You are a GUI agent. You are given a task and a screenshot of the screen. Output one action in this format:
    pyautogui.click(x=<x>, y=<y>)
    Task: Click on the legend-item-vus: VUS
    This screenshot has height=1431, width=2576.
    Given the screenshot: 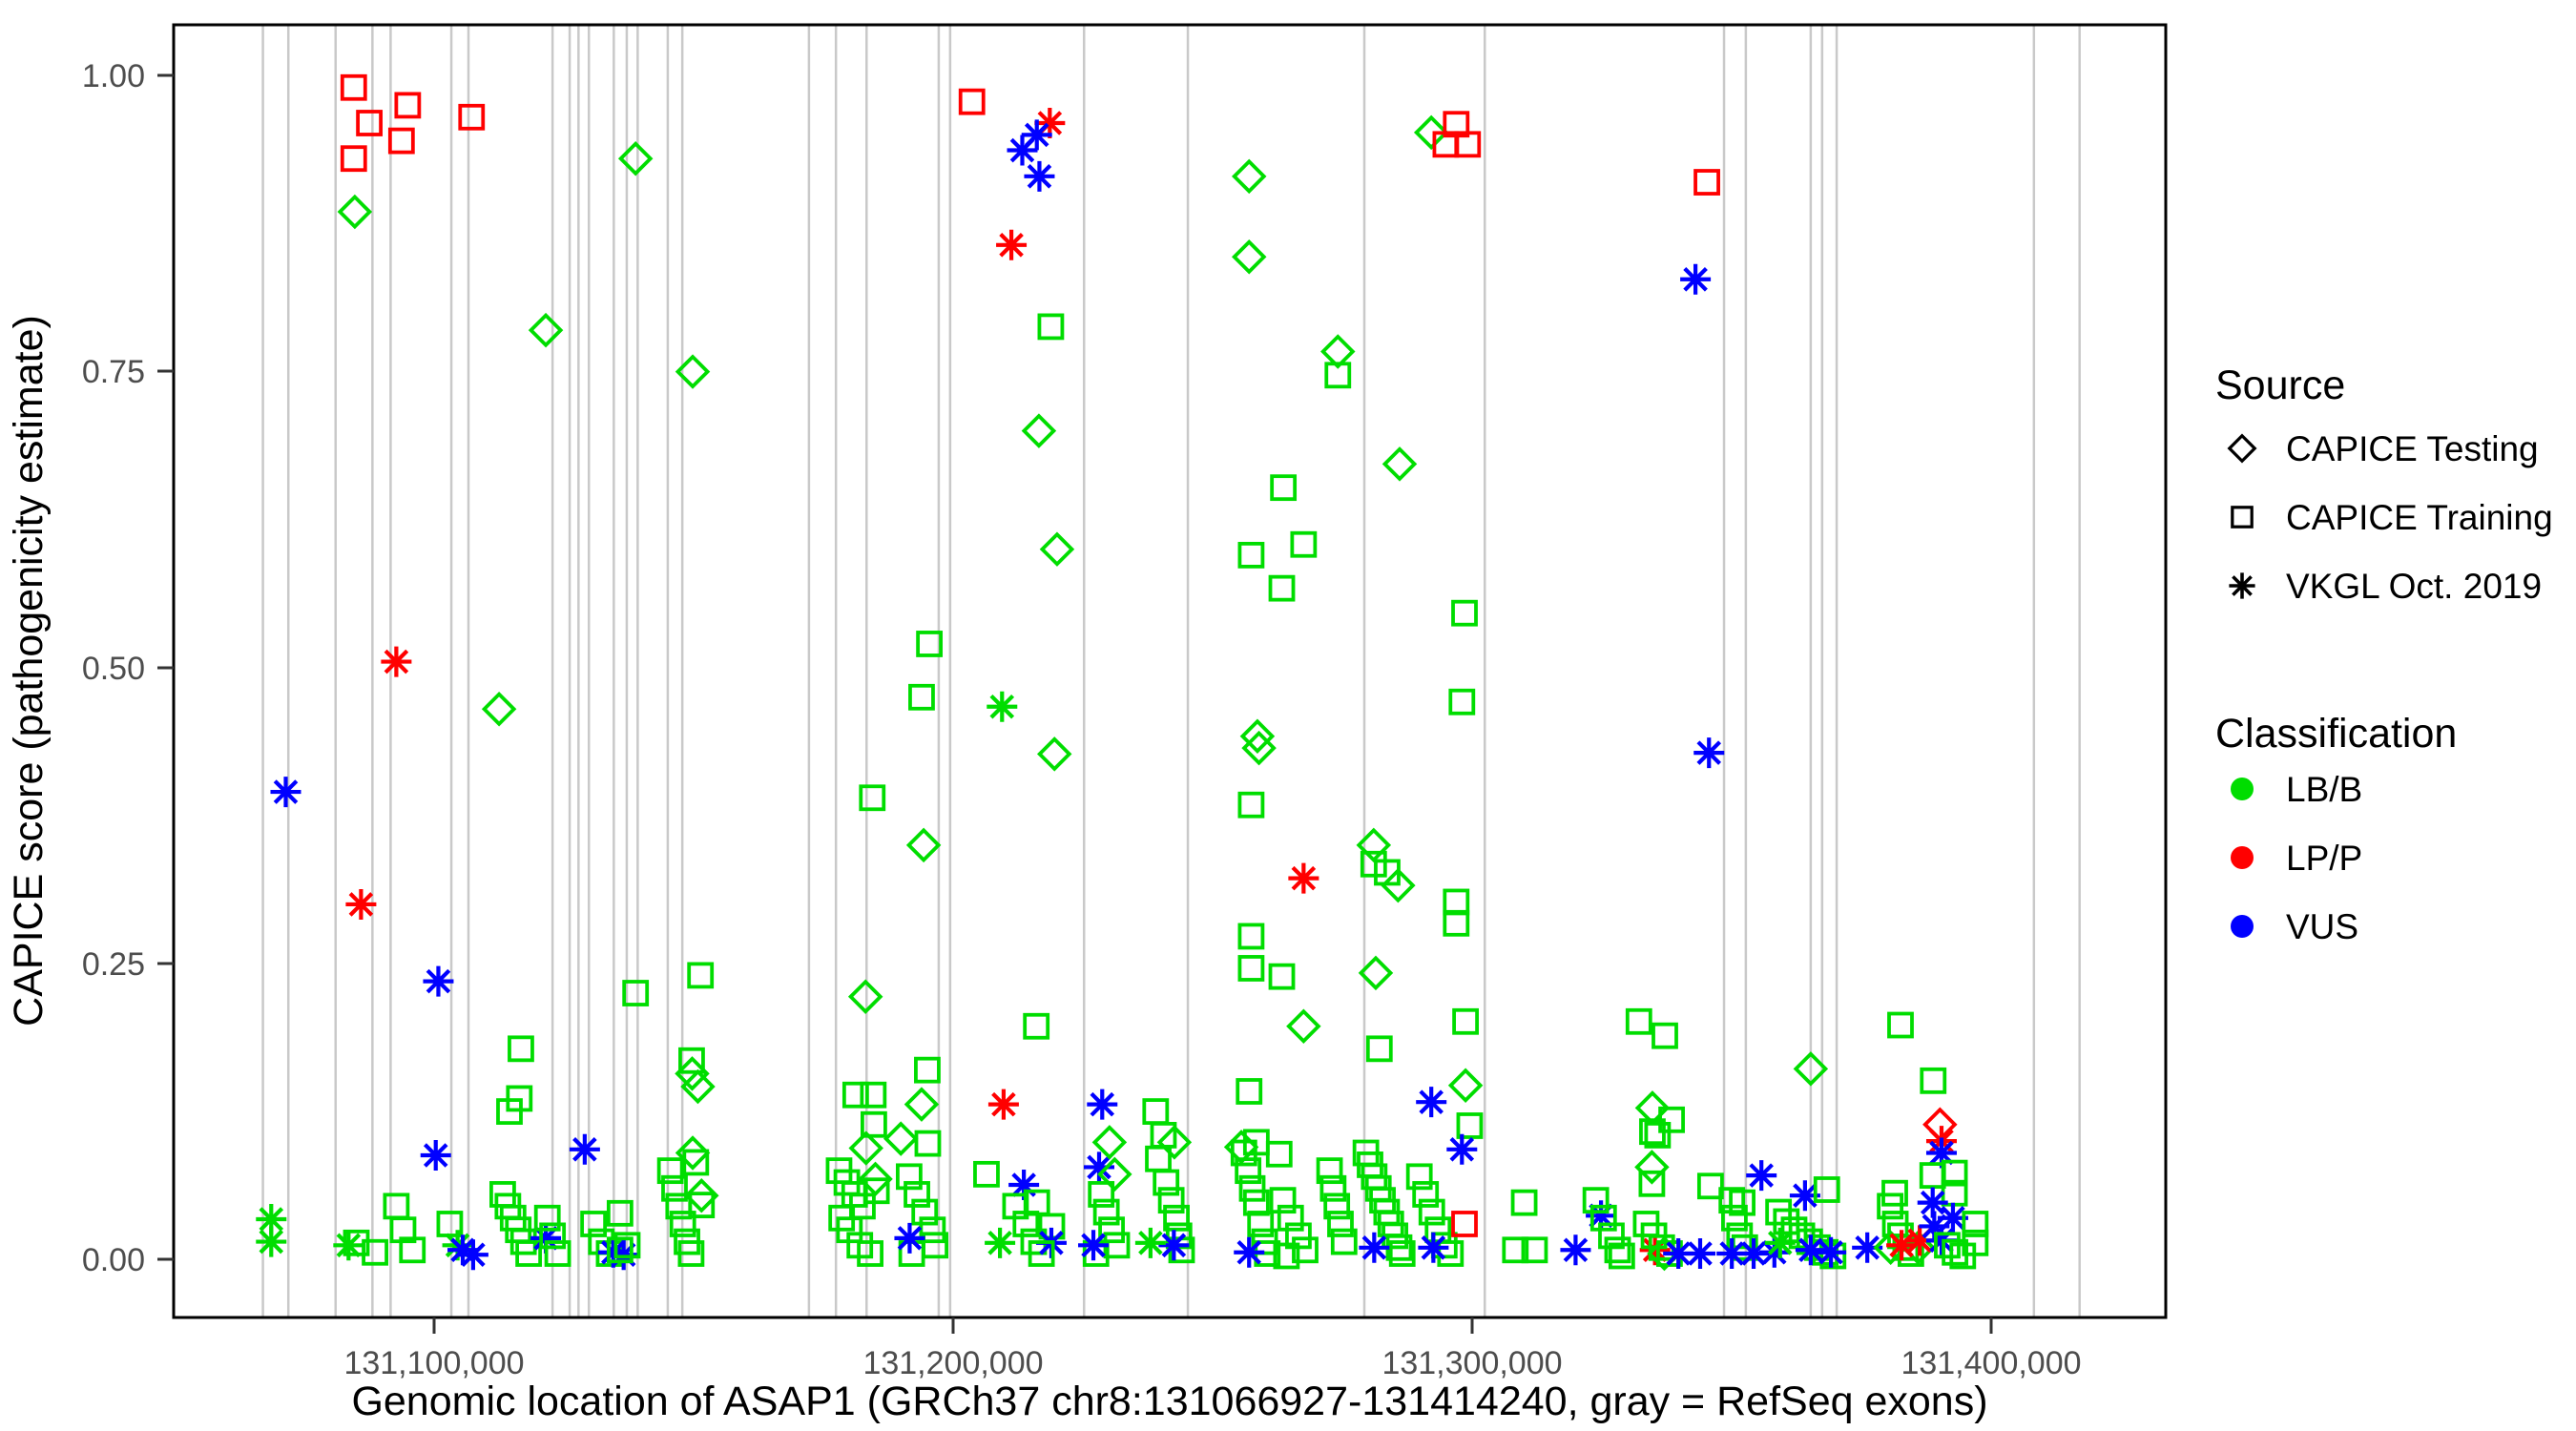 What is the action you would take?
    pyautogui.click(x=2322, y=926)
    